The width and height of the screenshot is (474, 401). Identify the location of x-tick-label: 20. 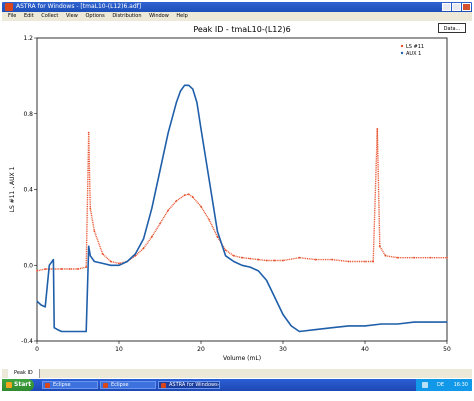
(201, 349).